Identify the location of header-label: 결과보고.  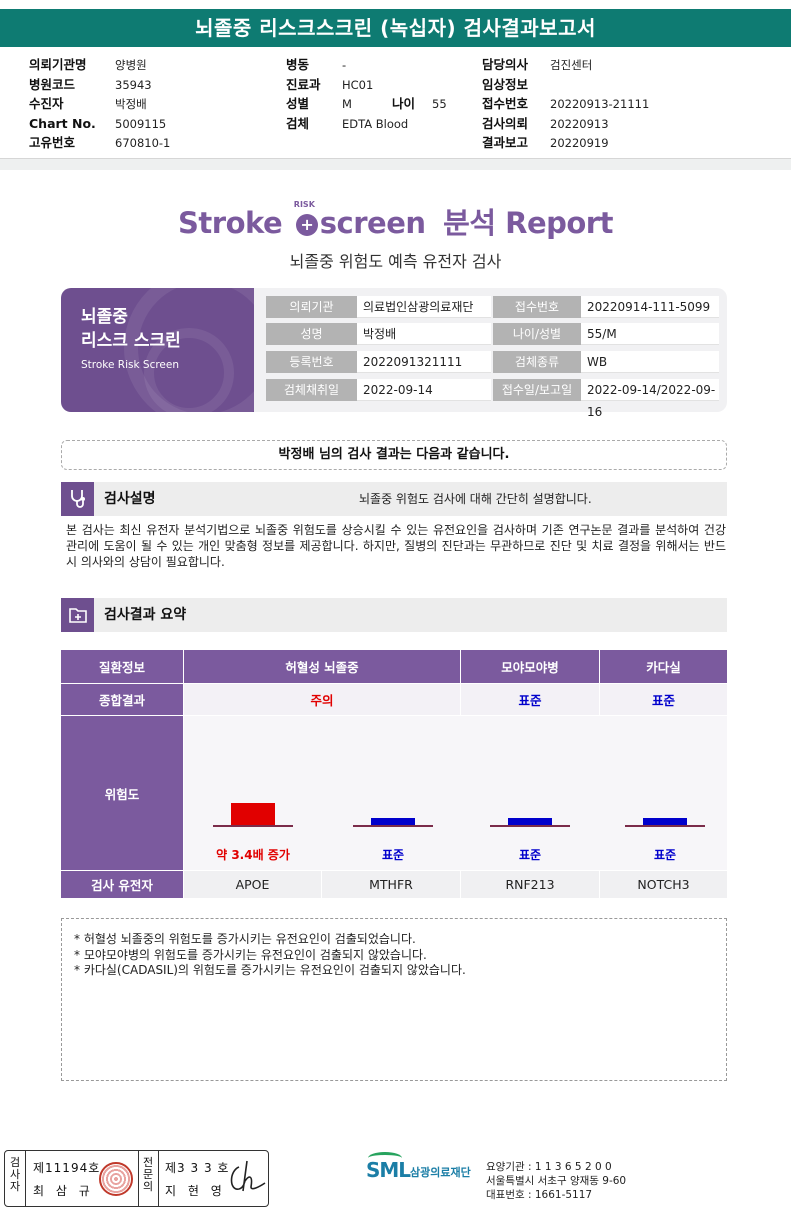
(505, 142).